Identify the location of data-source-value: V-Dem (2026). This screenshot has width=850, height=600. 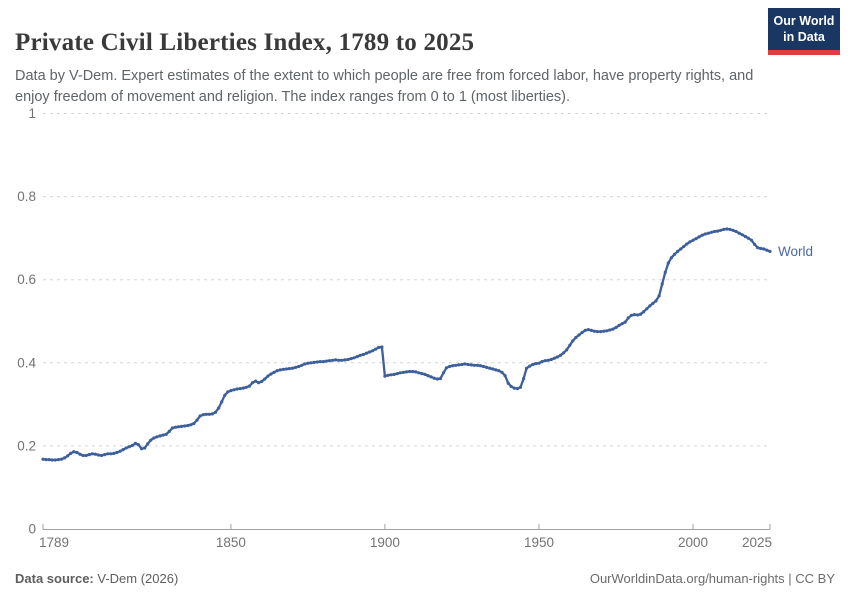
(136, 578).